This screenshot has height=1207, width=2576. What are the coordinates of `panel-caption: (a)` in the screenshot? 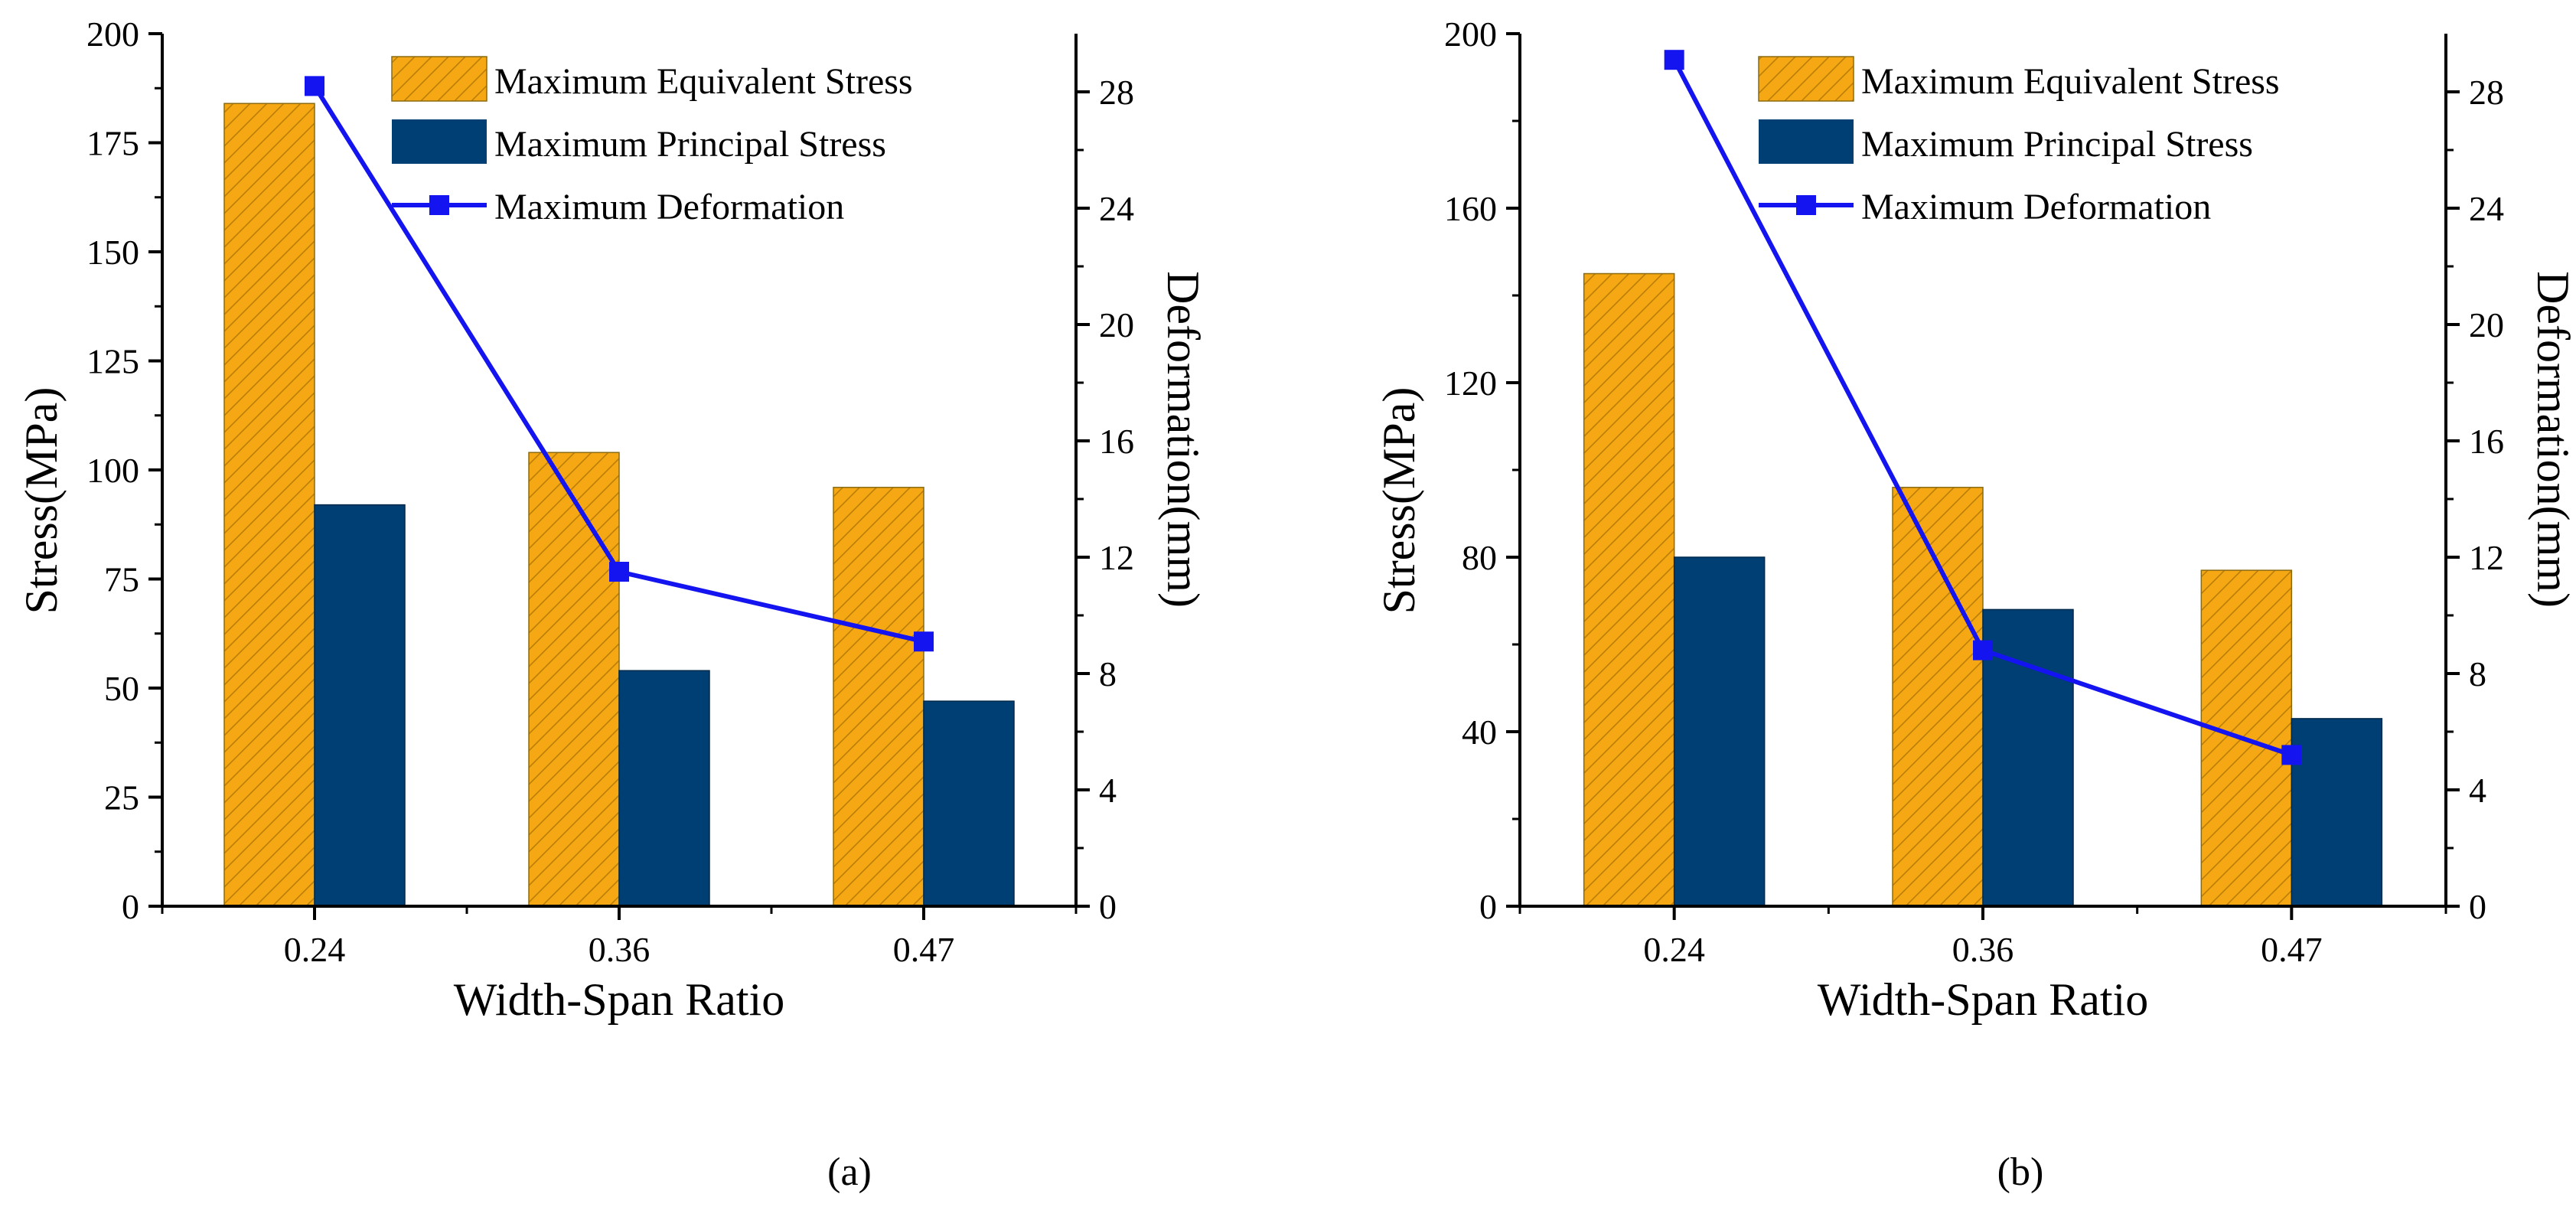 It's located at (849, 1172).